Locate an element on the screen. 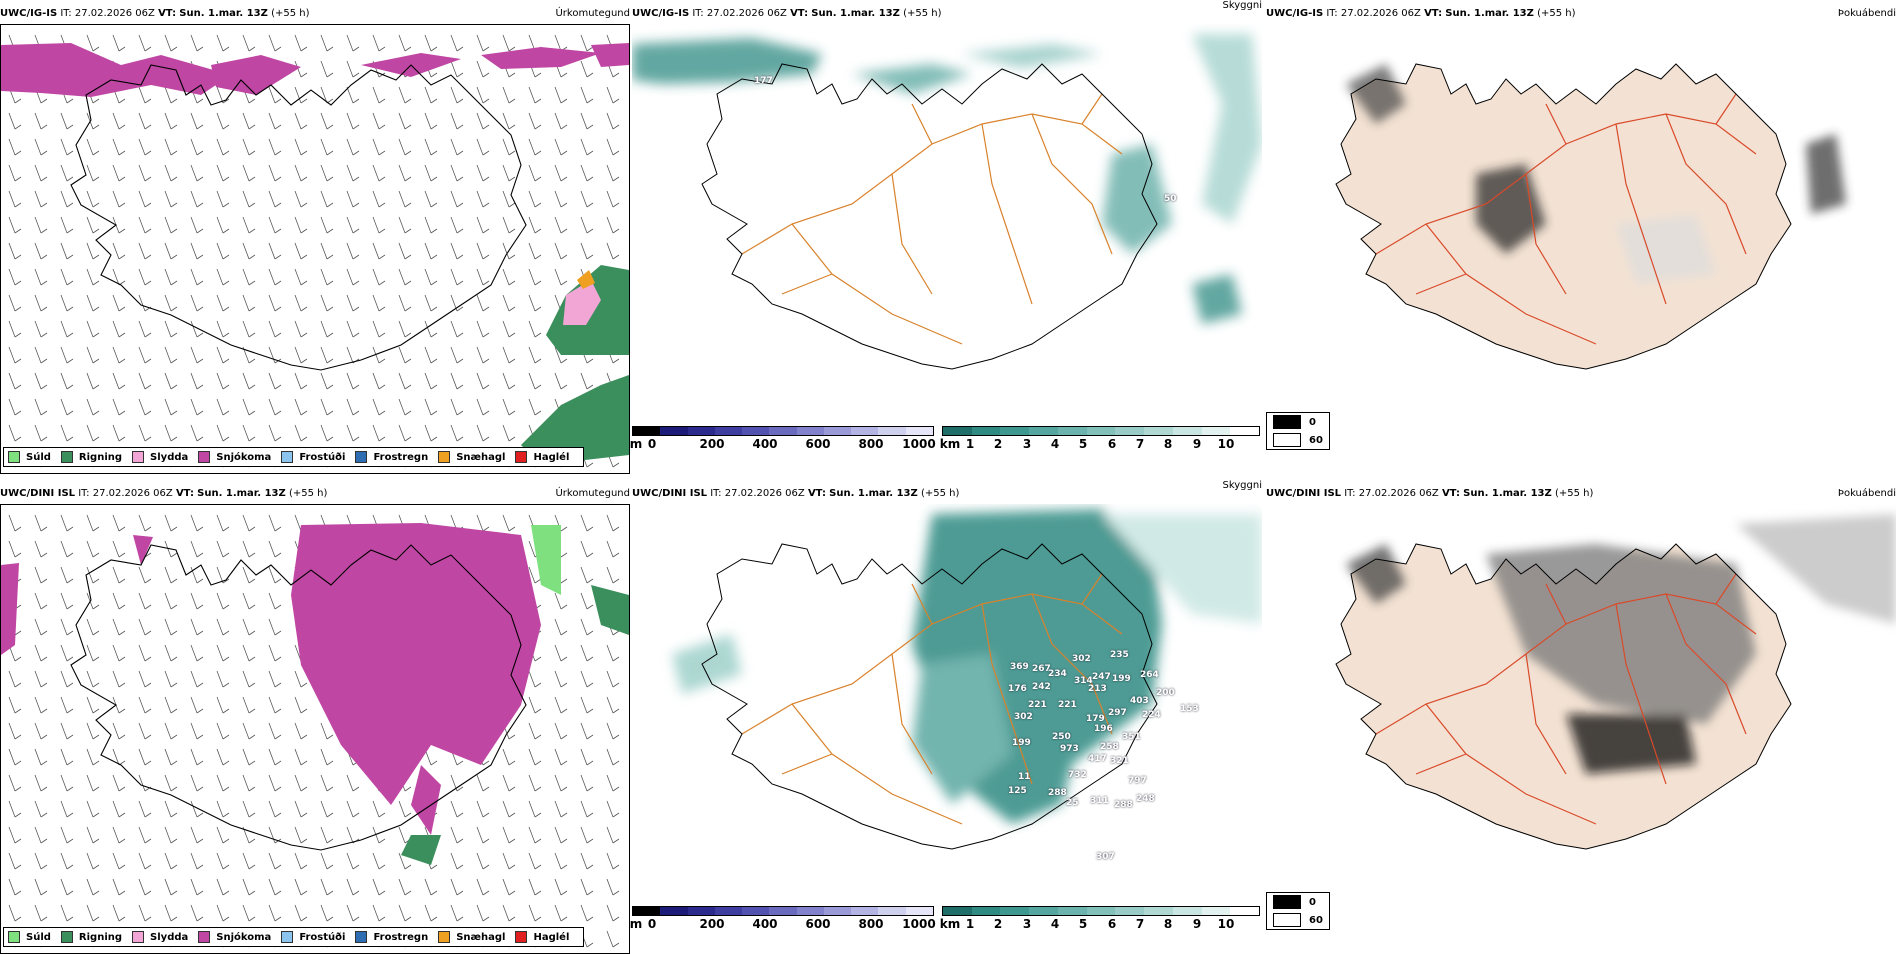 The width and height of the screenshot is (1900, 954). ceiling-label: 179 is located at coordinates (1095, 719).